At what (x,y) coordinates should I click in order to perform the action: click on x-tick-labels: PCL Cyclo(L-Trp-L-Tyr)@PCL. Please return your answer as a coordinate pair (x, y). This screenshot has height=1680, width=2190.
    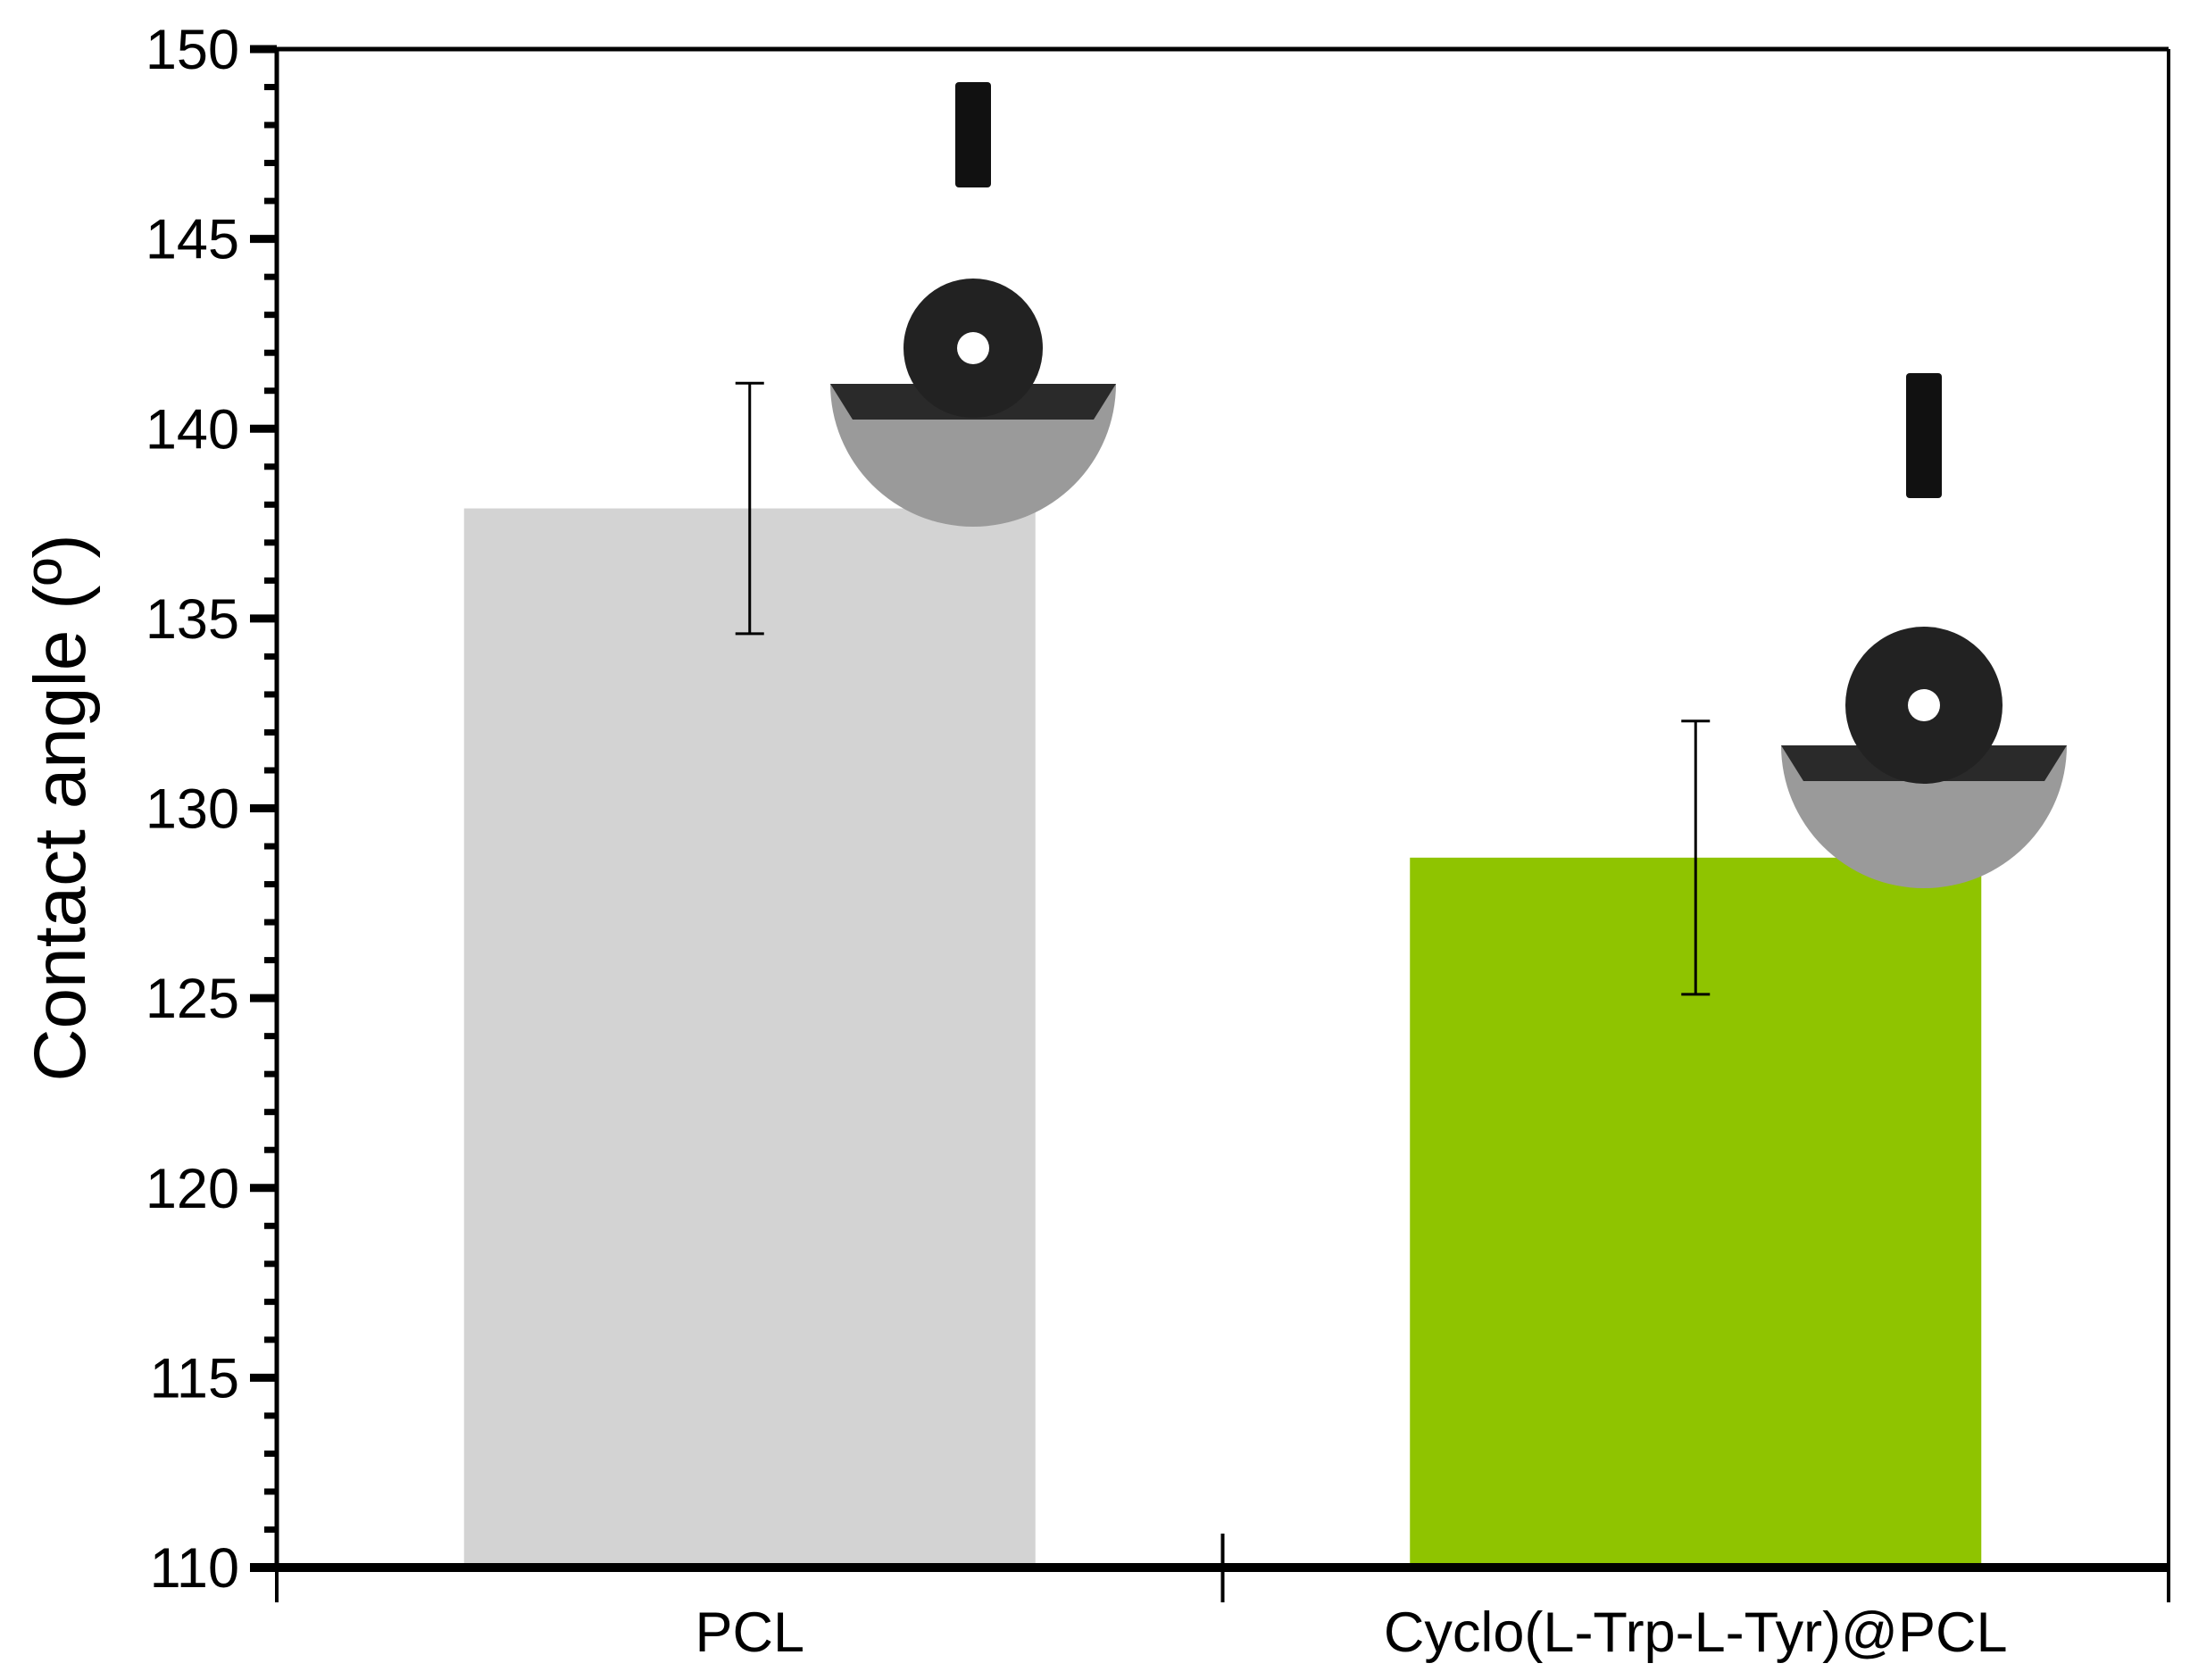
    Looking at the image, I should click on (1351, 1633).